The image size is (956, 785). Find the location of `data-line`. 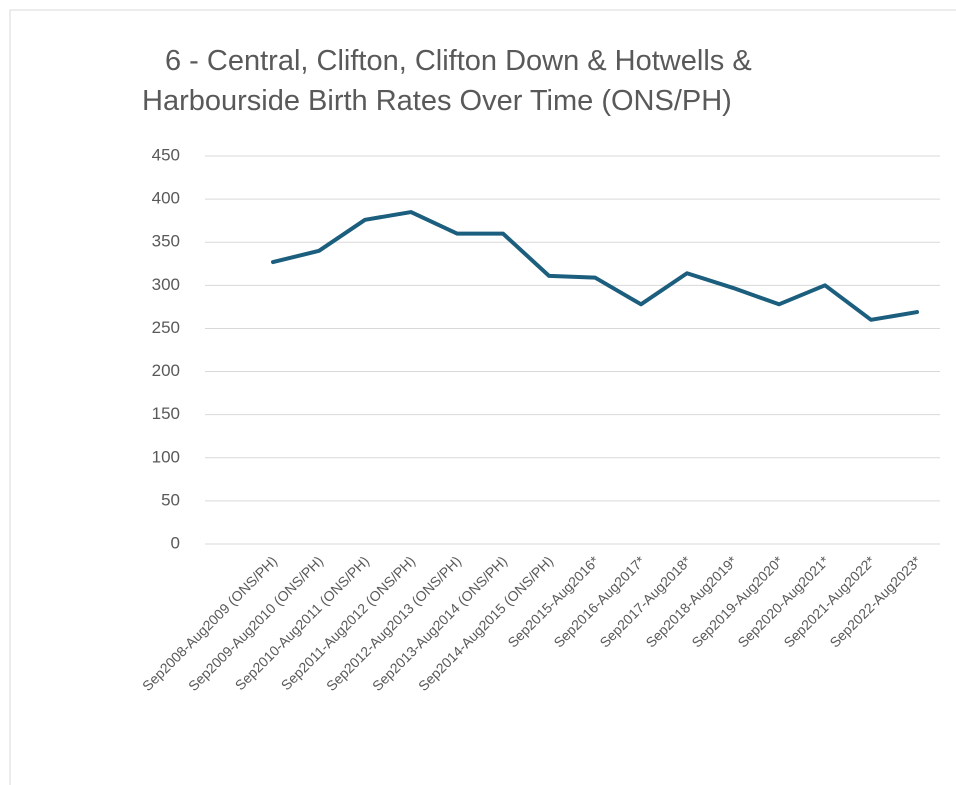

data-line is located at coordinates (595, 266).